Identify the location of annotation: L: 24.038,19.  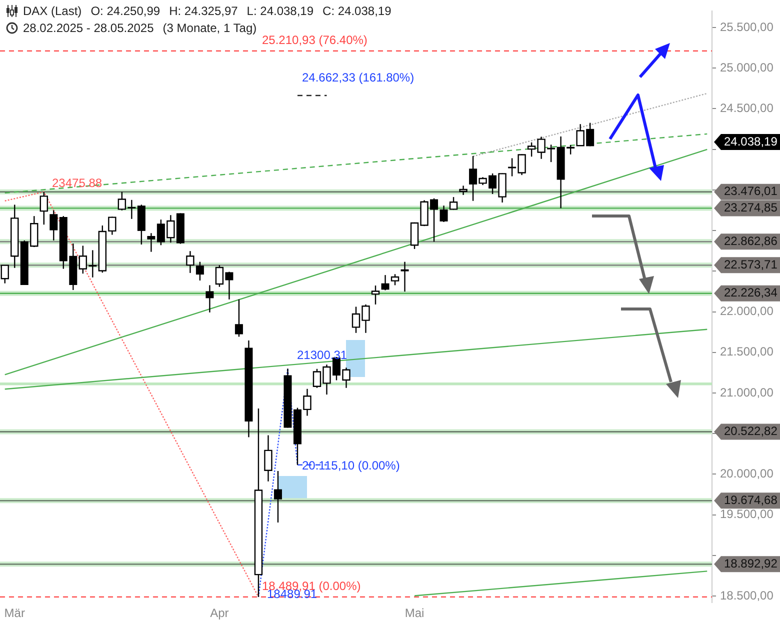
(280, 11).